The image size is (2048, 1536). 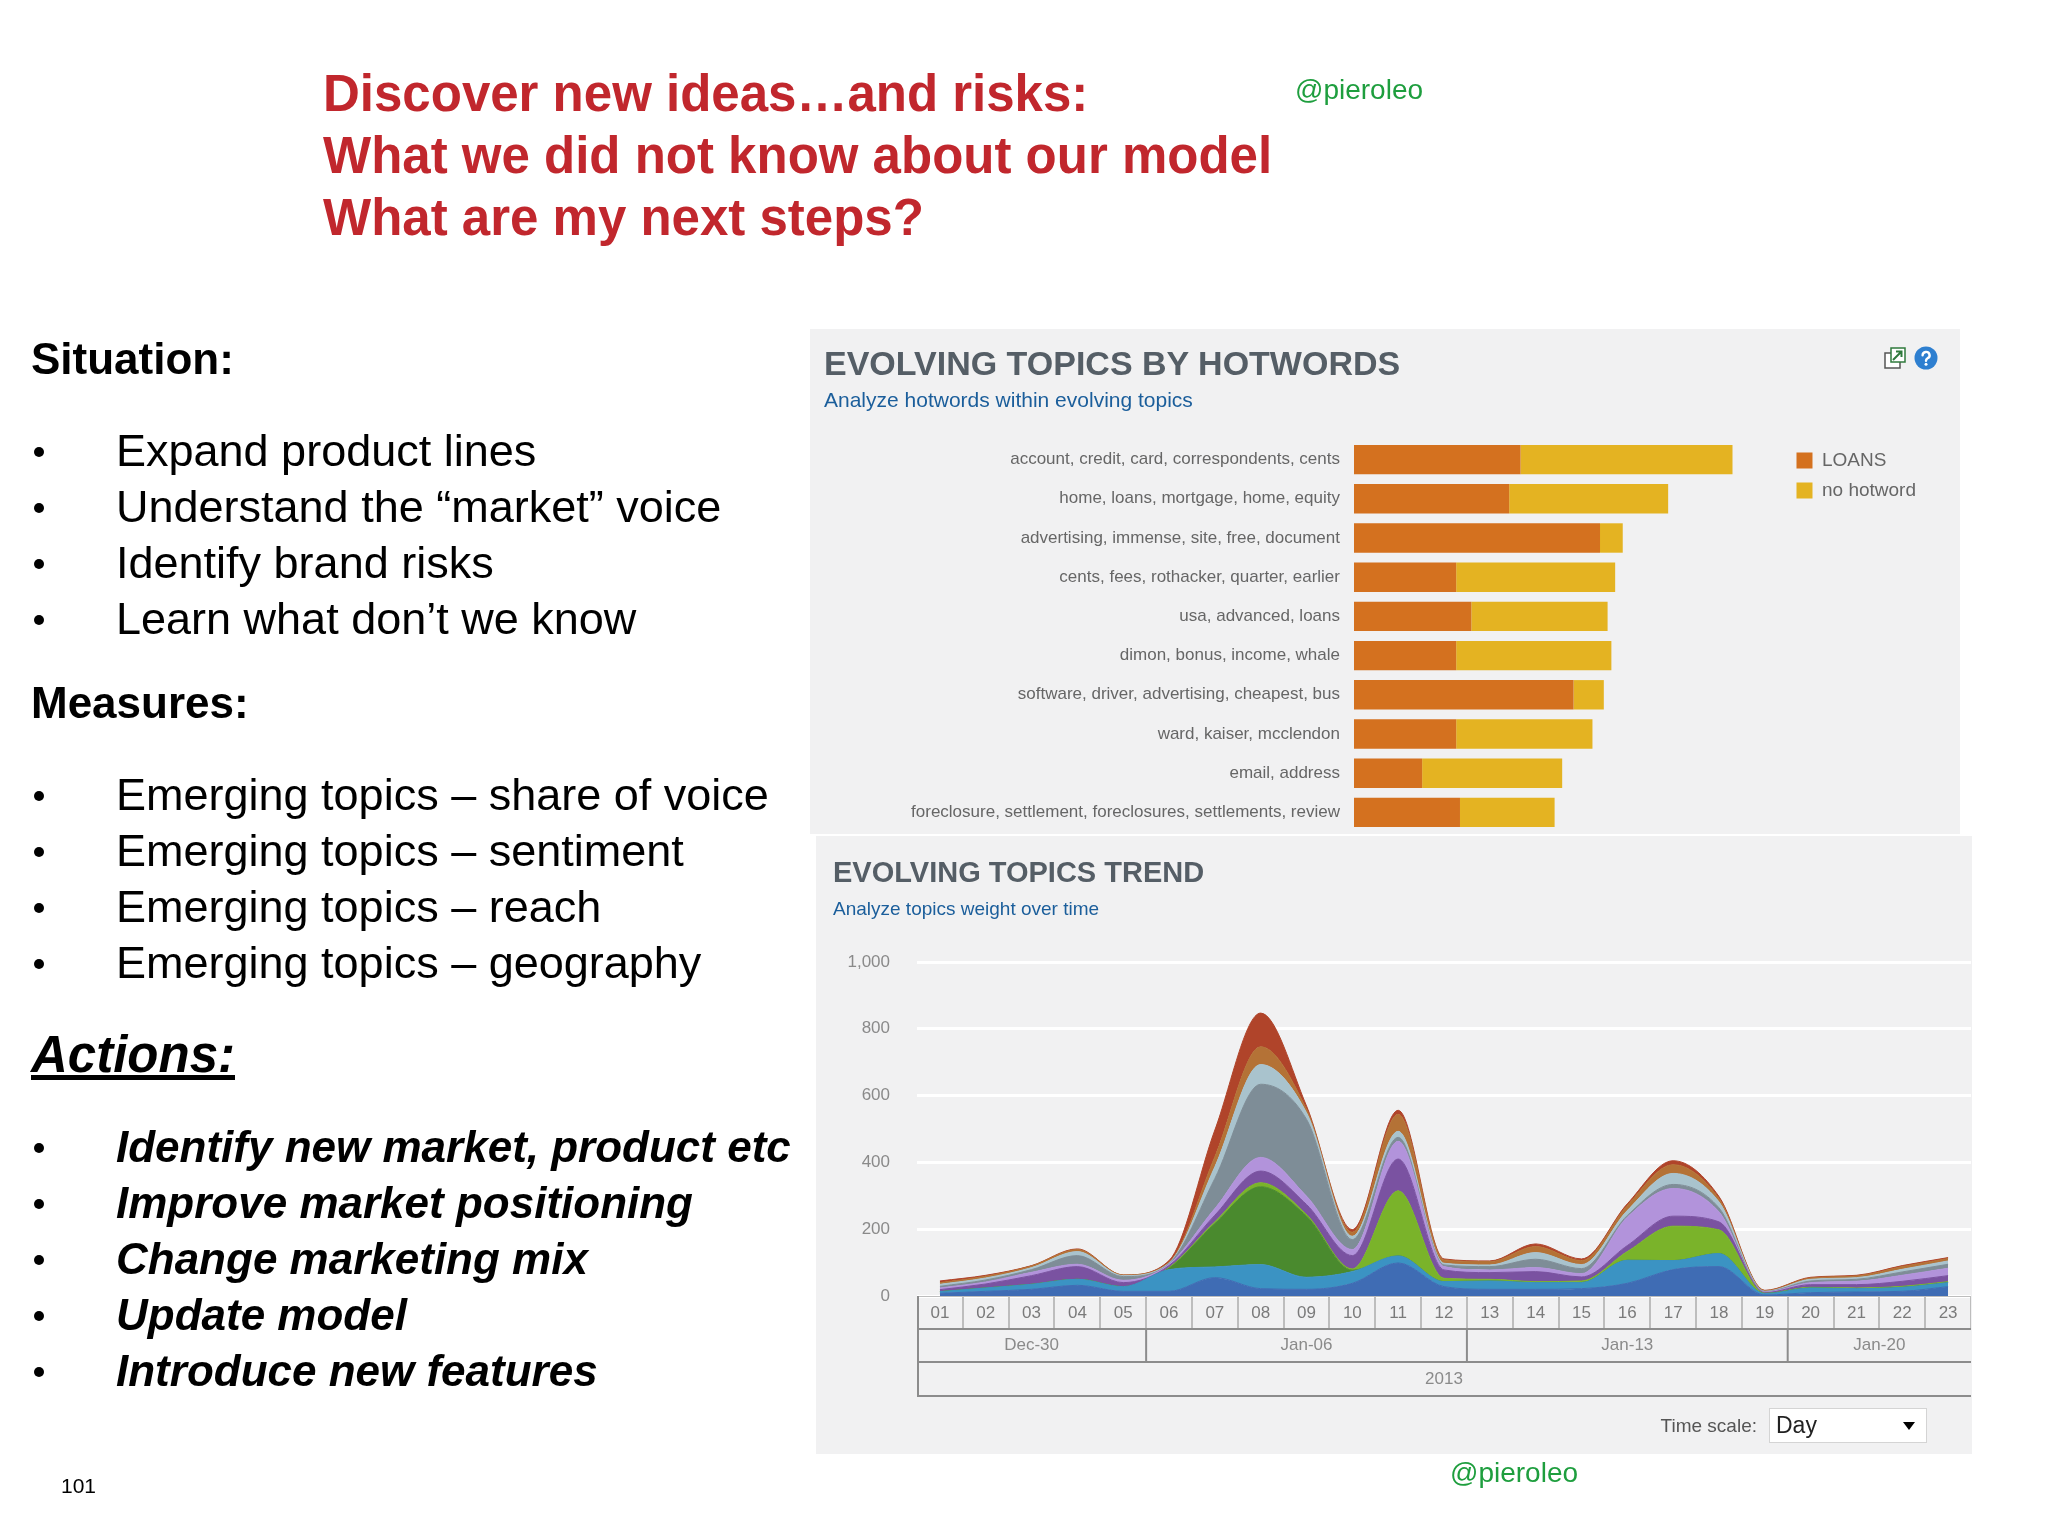 I want to click on legend-label: LOANS, so click(x=1854, y=459).